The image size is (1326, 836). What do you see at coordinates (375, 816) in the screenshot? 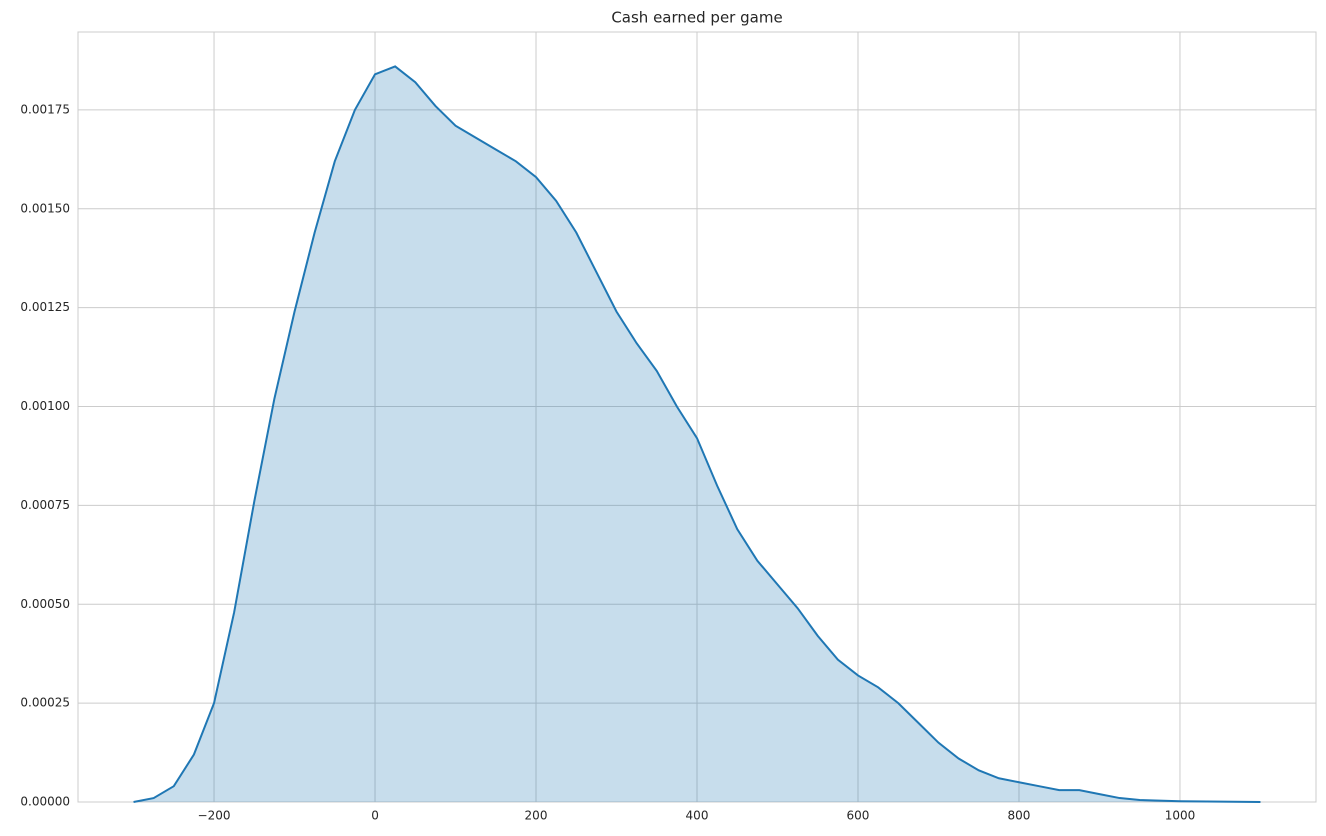
I see `x-tick-label: 0` at bounding box center [375, 816].